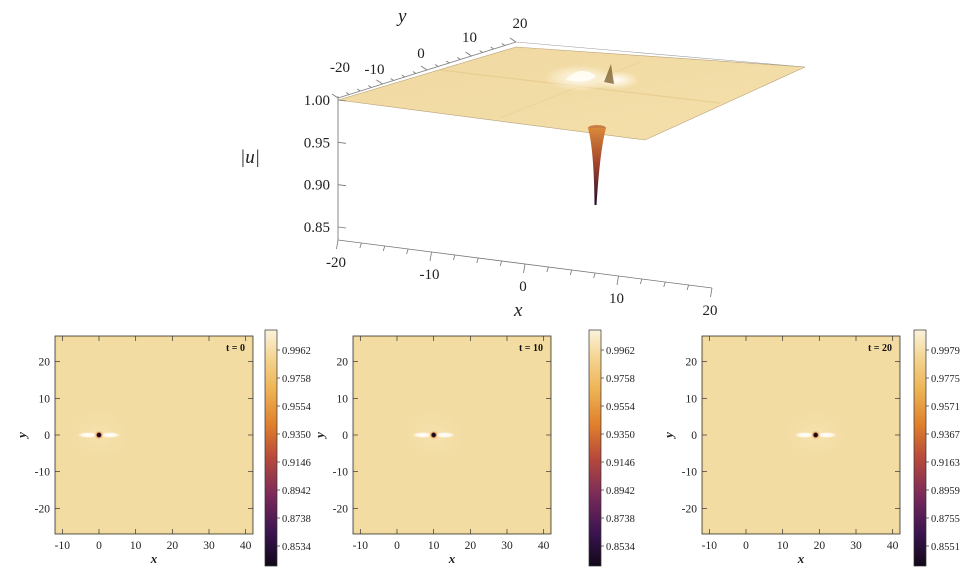 The height and width of the screenshot is (575, 969). What do you see at coordinates (945, 435) in the screenshot?
I see `colorbar-tick-label: 0.9367` at bounding box center [945, 435].